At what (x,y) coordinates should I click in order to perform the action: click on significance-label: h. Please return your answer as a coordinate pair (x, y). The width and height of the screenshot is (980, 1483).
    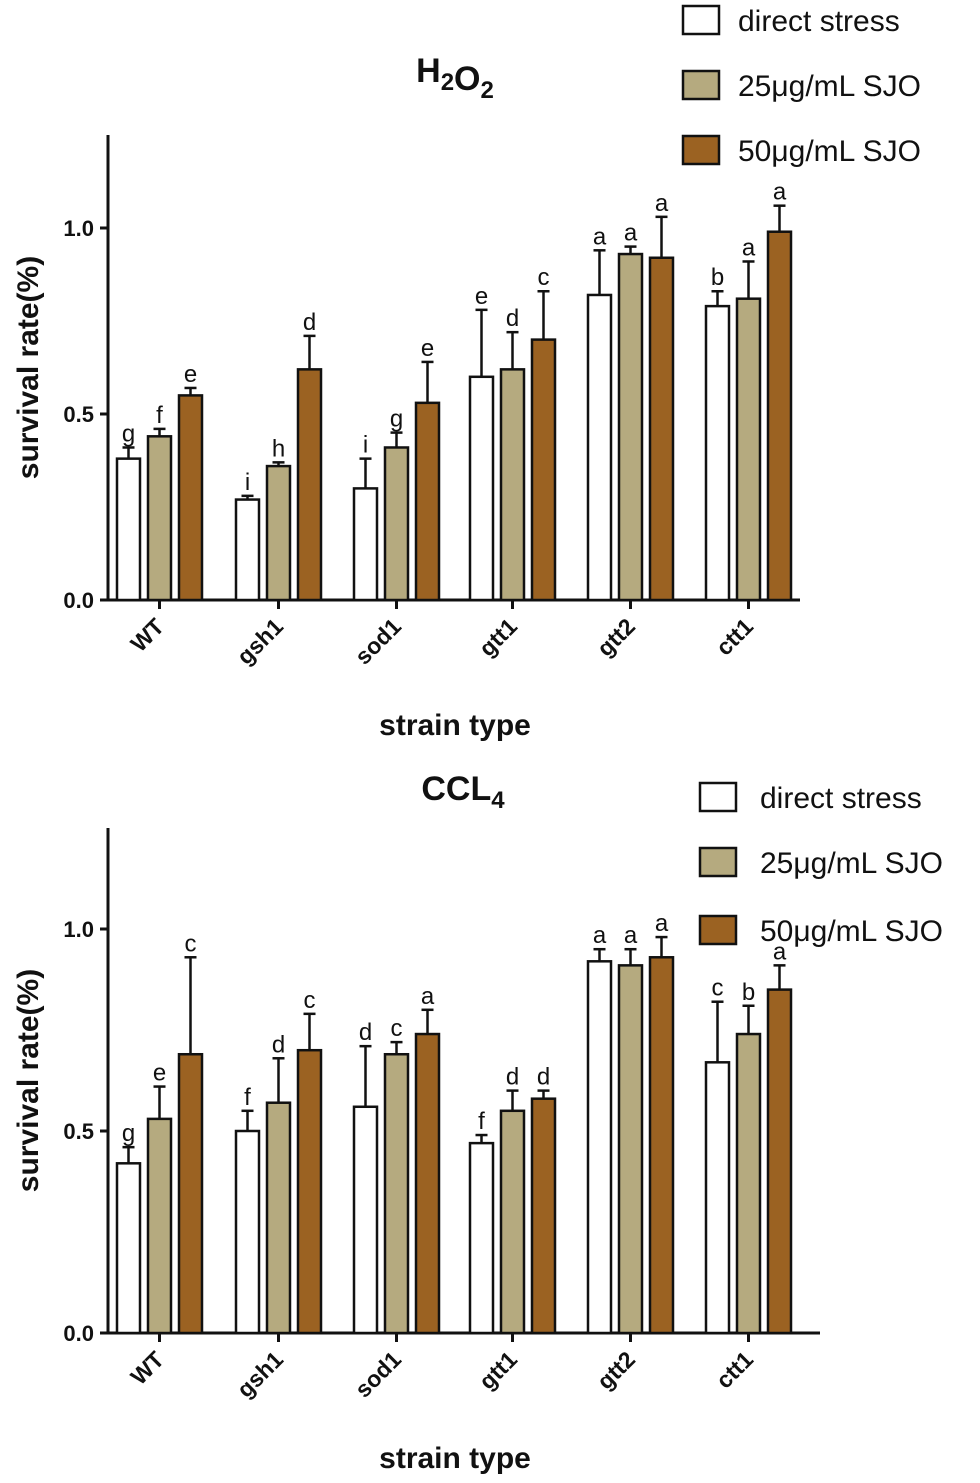
    Looking at the image, I should click on (278, 448).